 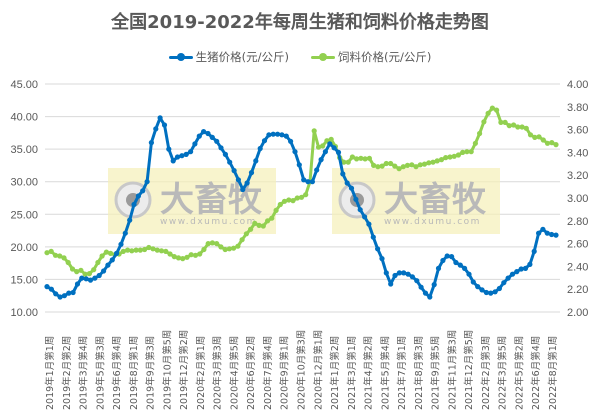 What do you see at coordinates (536, 373) in the screenshot?
I see `x-tick-label: 2022年6月第4周` at bounding box center [536, 373].